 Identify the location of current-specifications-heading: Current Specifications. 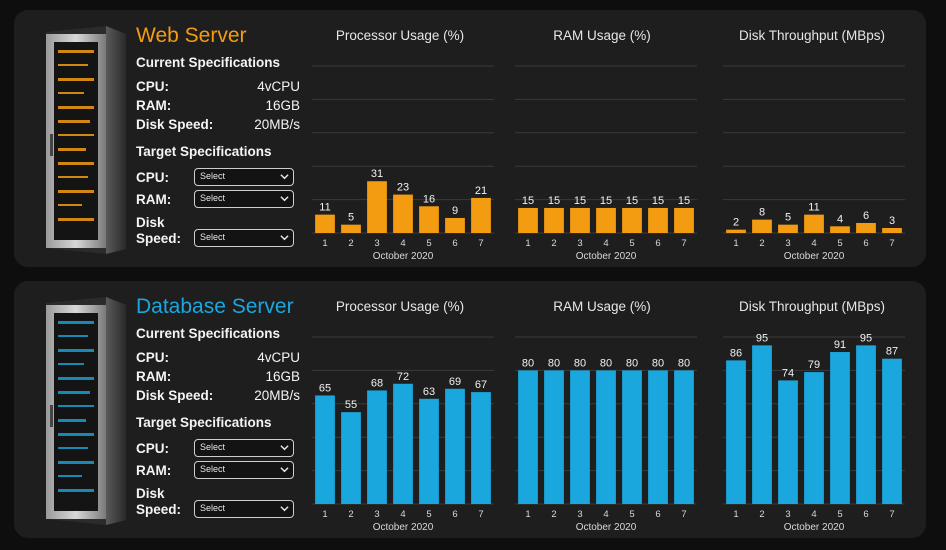
(208, 333).